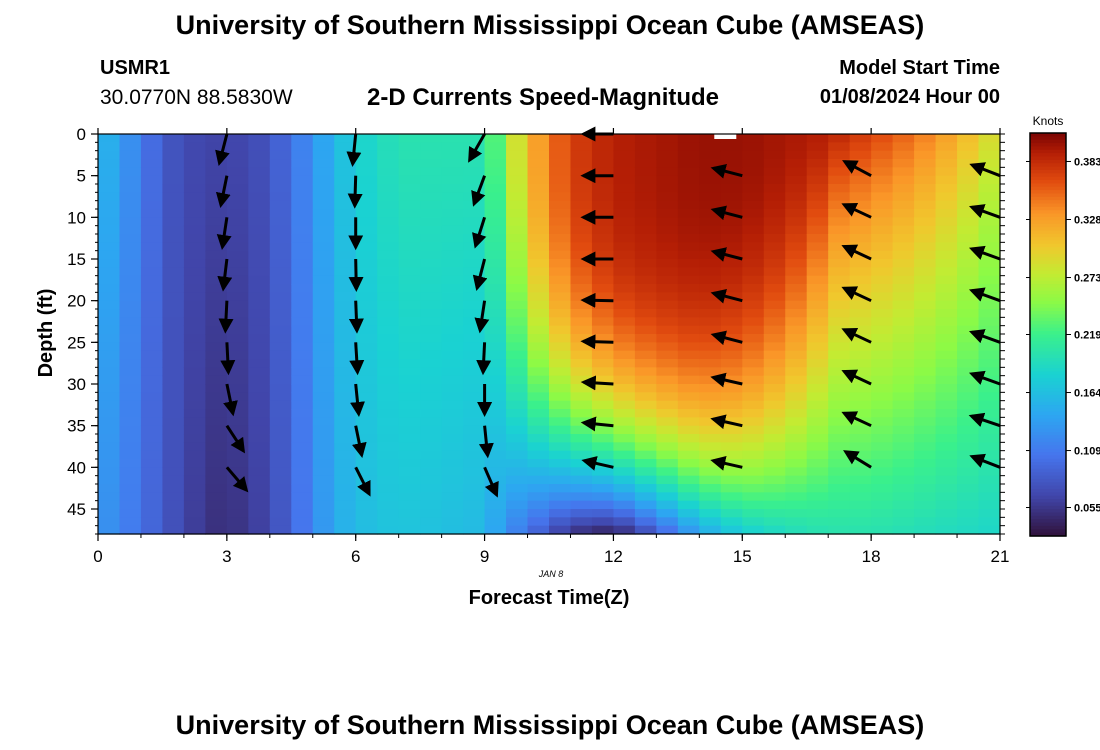 The height and width of the screenshot is (750, 1100). I want to click on colorbar-tick-label: 0.383, so click(1087, 162).